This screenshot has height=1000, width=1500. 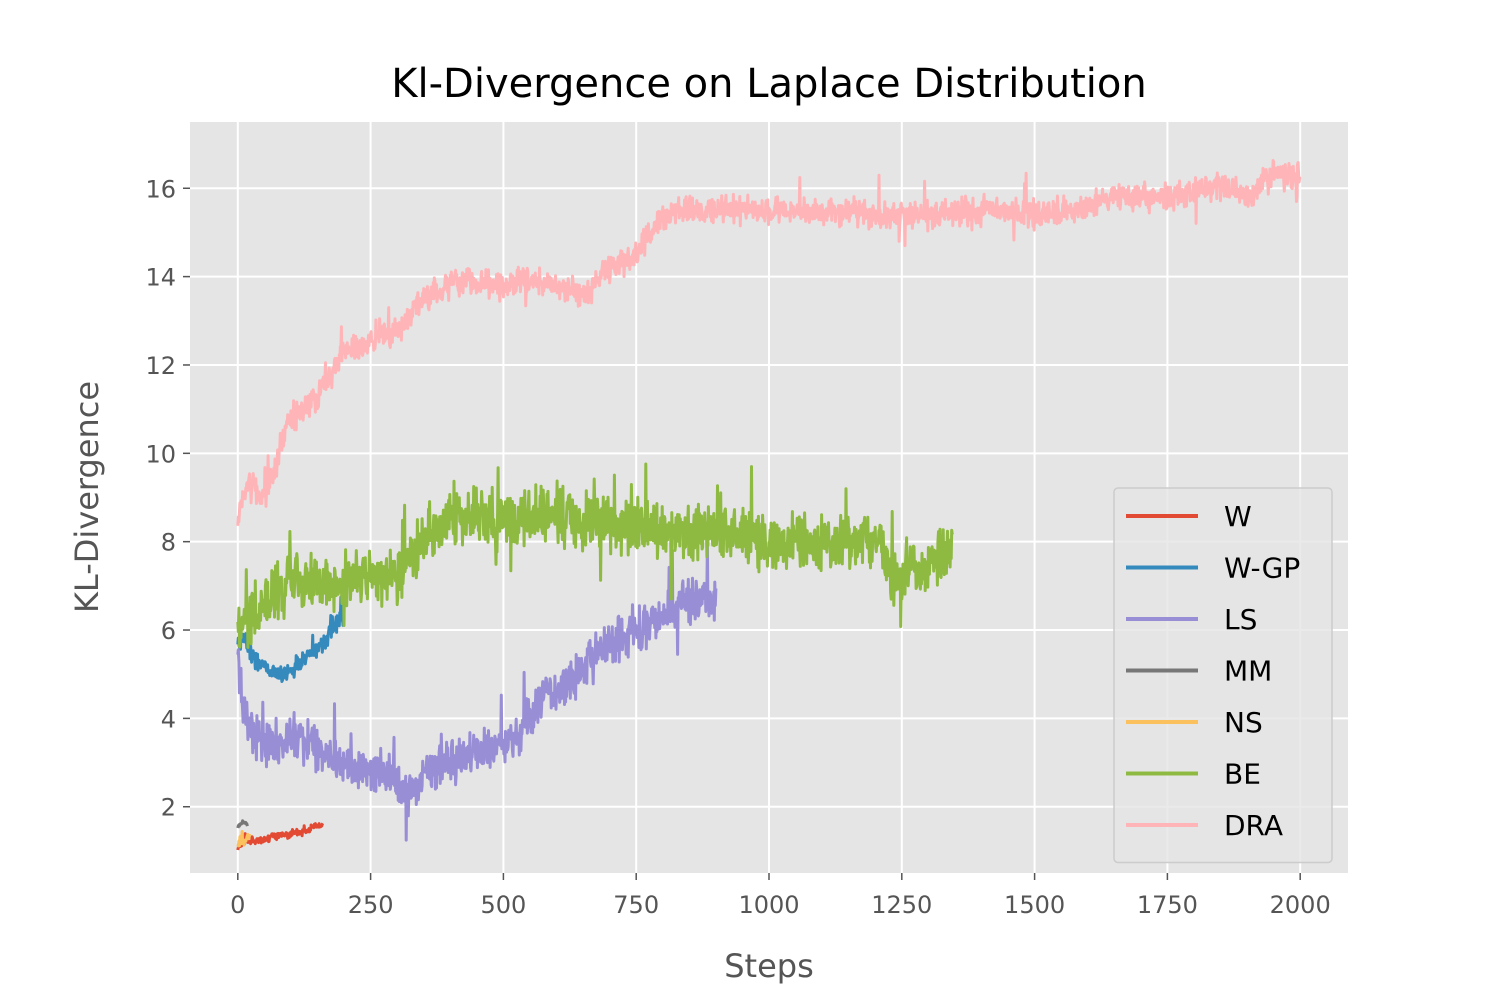 What do you see at coordinates (243, 839) in the screenshot?
I see `series-line-ns` at bounding box center [243, 839].